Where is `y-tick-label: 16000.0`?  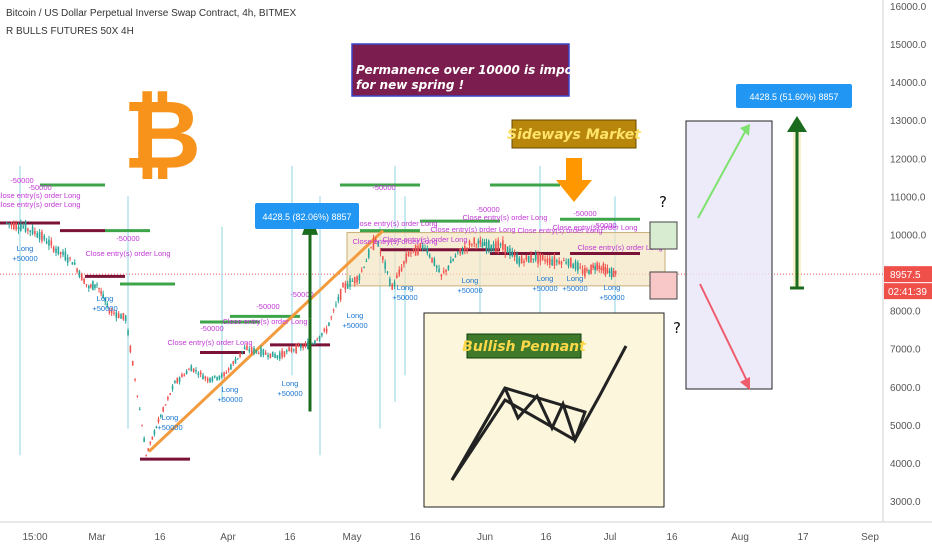
y-tick-label: 16000.0 is located at coordinates (908, 7).